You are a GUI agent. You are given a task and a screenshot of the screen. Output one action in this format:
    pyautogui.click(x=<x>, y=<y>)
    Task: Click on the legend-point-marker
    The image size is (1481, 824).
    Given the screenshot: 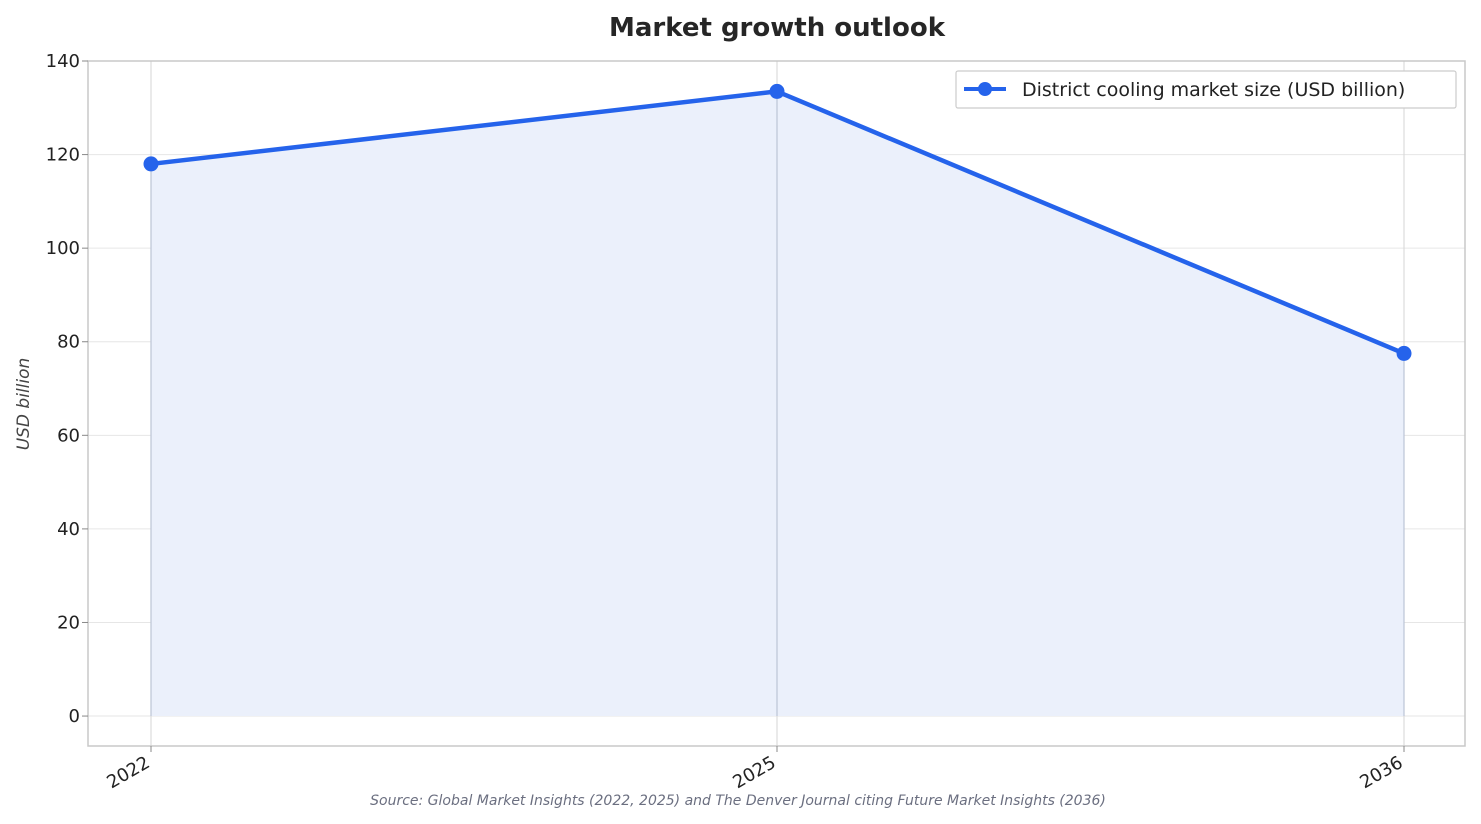 What is the action you would take?
    pyautogui.click(x=985, y=89)
    